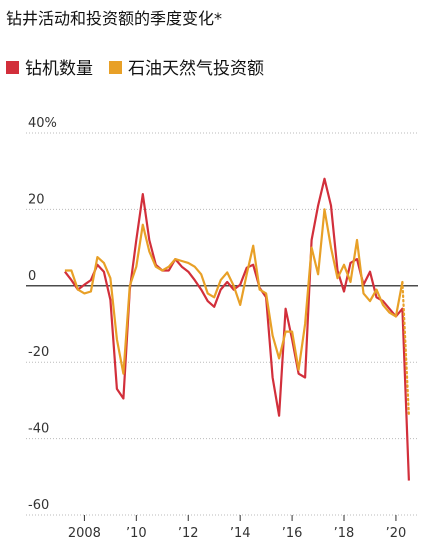  What do you see at coordinates (240, 533) in the screenshot?
I see `x-tick-label: ’14` at bounding box center [240, 533].